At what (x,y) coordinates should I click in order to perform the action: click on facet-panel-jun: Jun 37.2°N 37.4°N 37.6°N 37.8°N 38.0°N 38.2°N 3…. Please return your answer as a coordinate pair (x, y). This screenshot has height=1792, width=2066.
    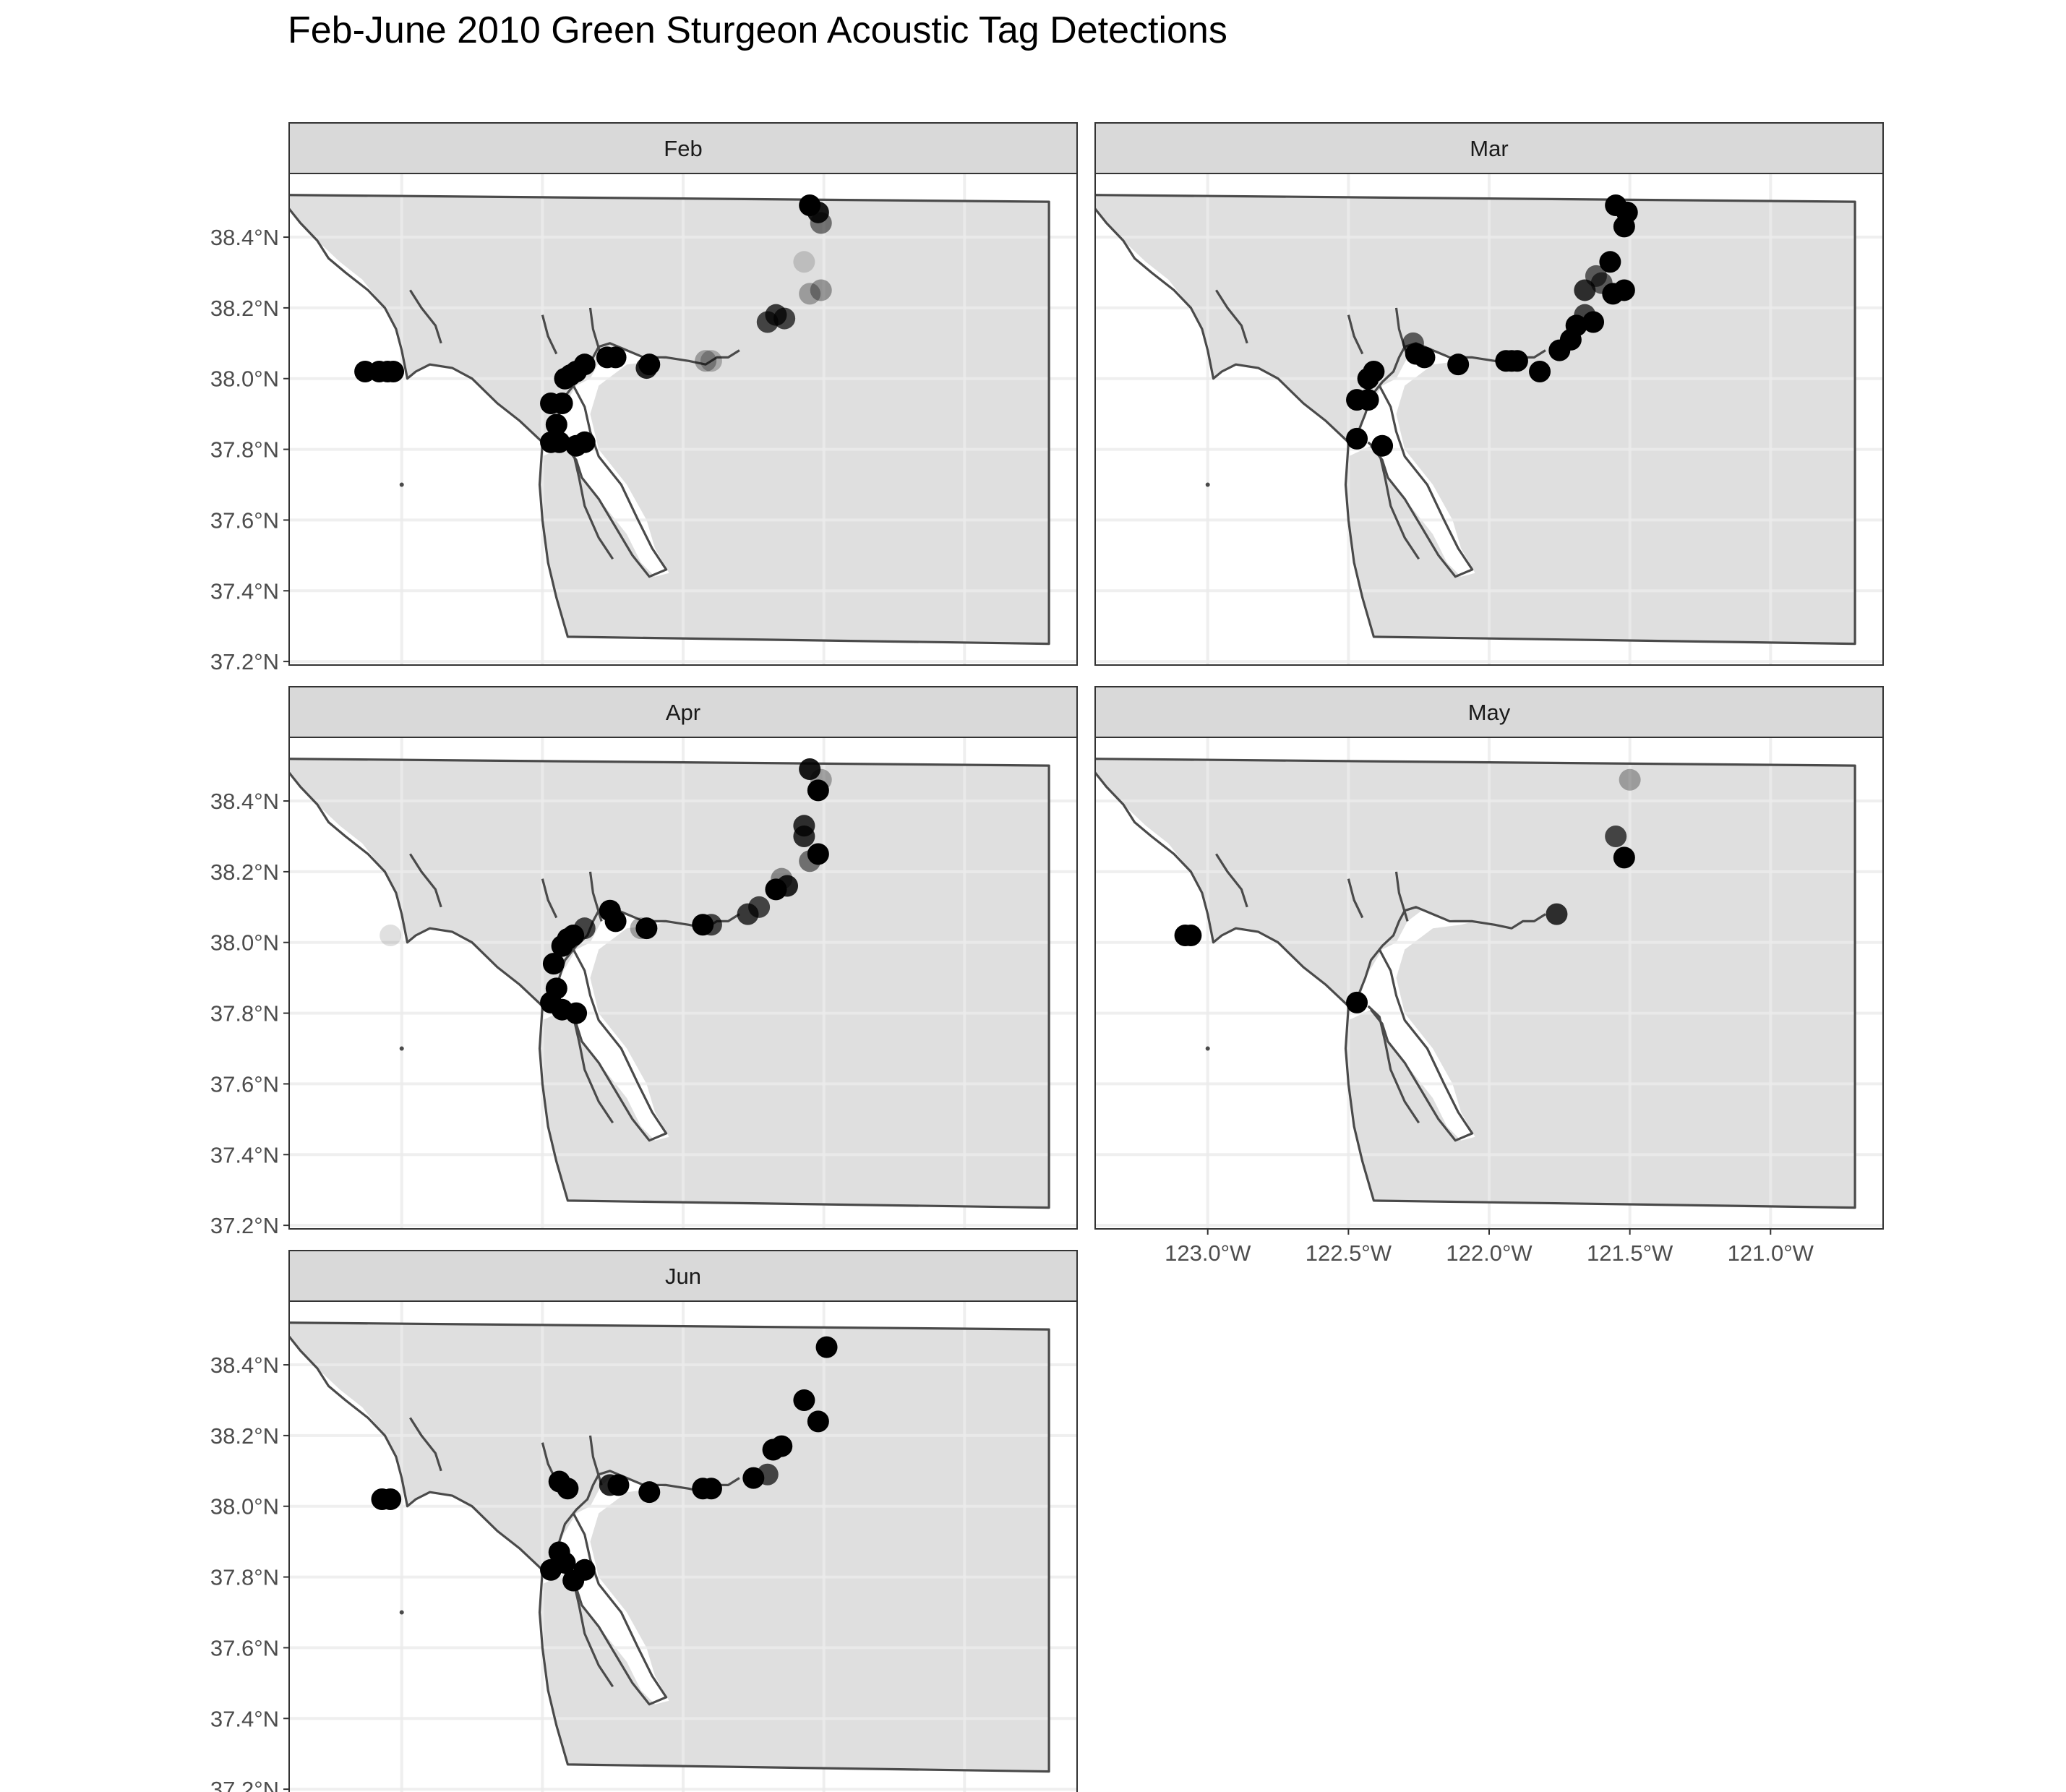
    Looking at the image, I should click on (644, 1521).